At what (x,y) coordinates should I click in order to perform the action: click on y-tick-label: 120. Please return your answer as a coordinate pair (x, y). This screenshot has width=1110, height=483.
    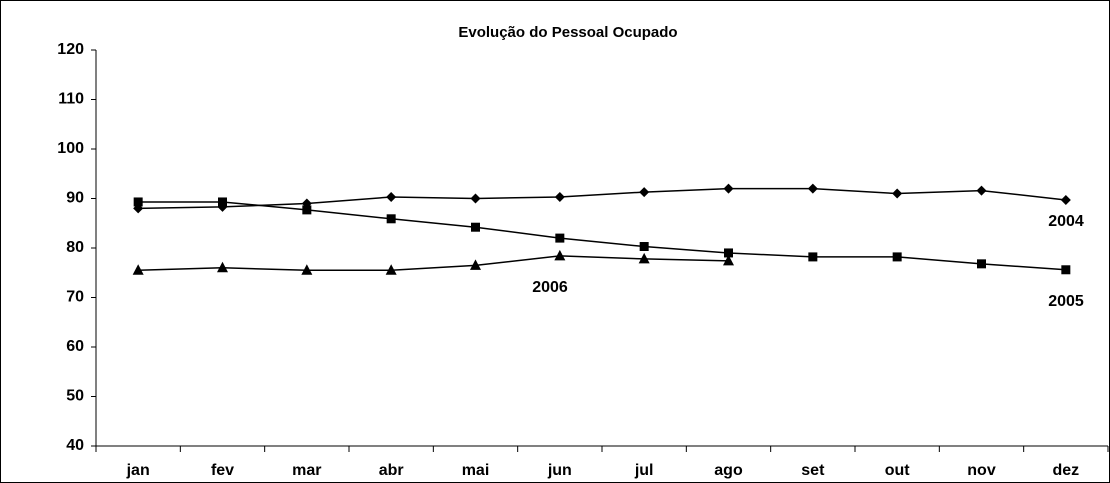
    Looking at the image, I should click on (70, 49).